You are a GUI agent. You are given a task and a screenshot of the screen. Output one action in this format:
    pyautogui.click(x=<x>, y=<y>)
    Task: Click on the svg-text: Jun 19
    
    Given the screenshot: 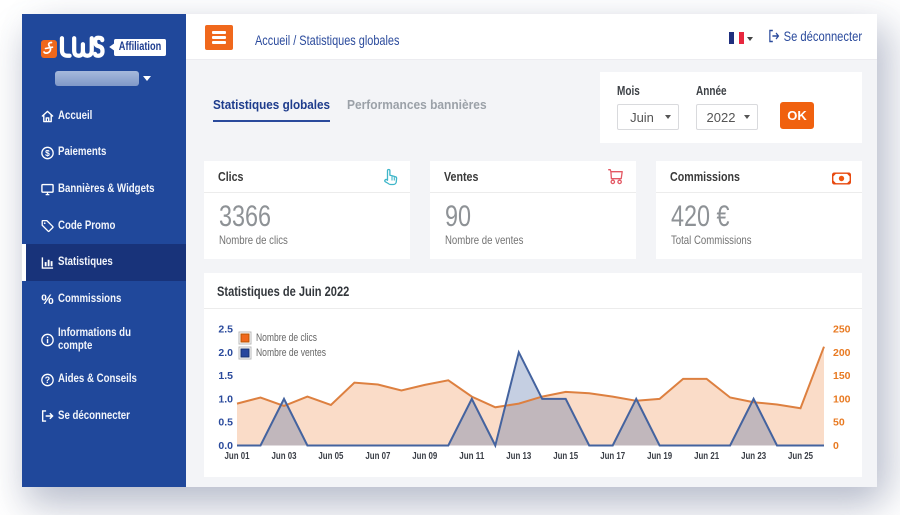 What is the action you would take?
    pyautogui.click(x=659, y=456)
    